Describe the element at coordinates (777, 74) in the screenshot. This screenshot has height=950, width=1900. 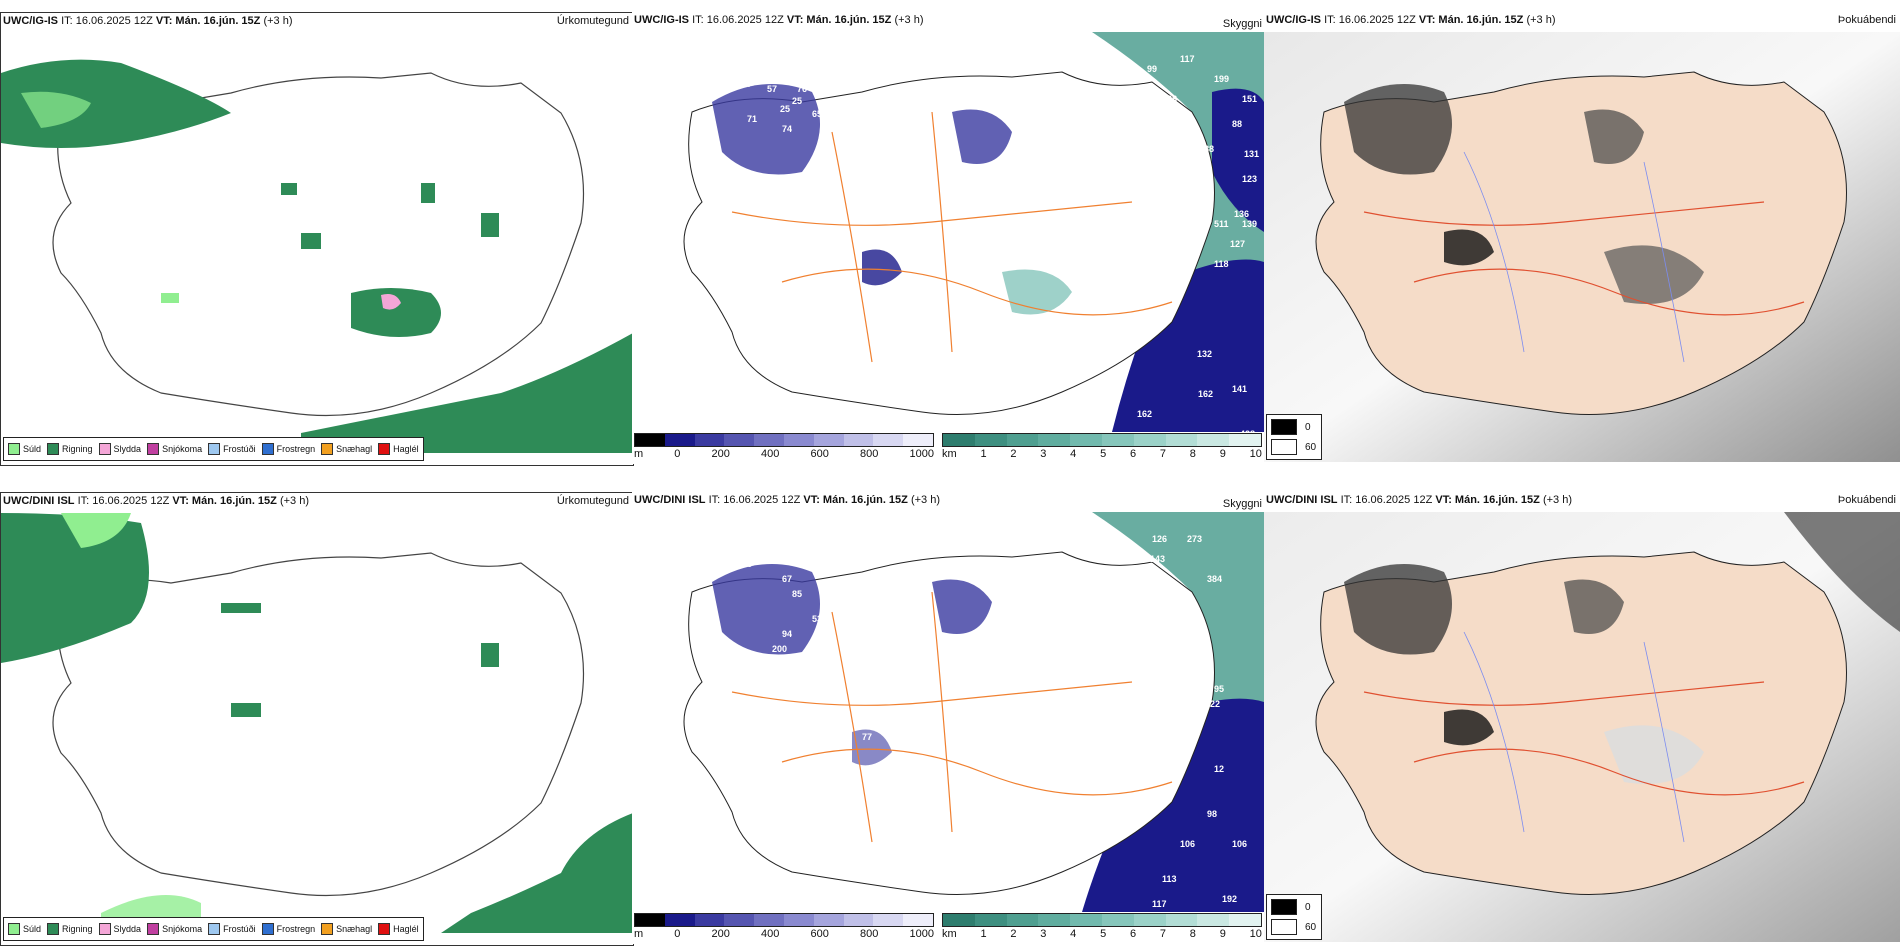
I see `visibility-value-label: 59` at that location.